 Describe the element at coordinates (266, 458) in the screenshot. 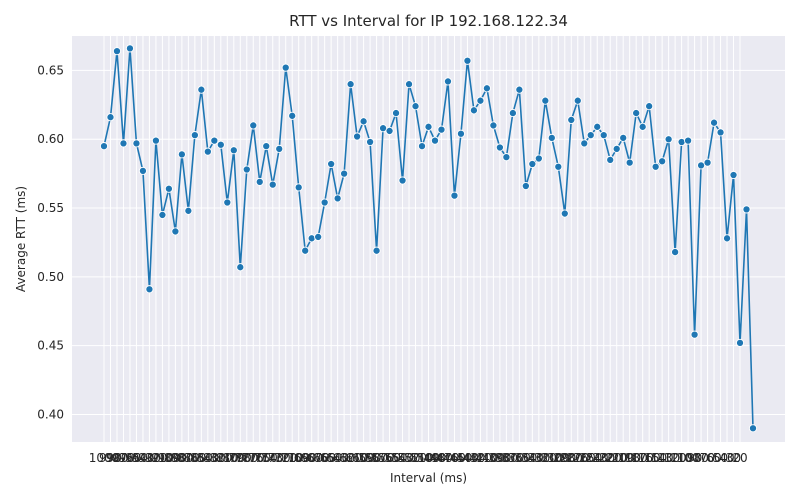

I see `x-tick-label: 750` at that location.